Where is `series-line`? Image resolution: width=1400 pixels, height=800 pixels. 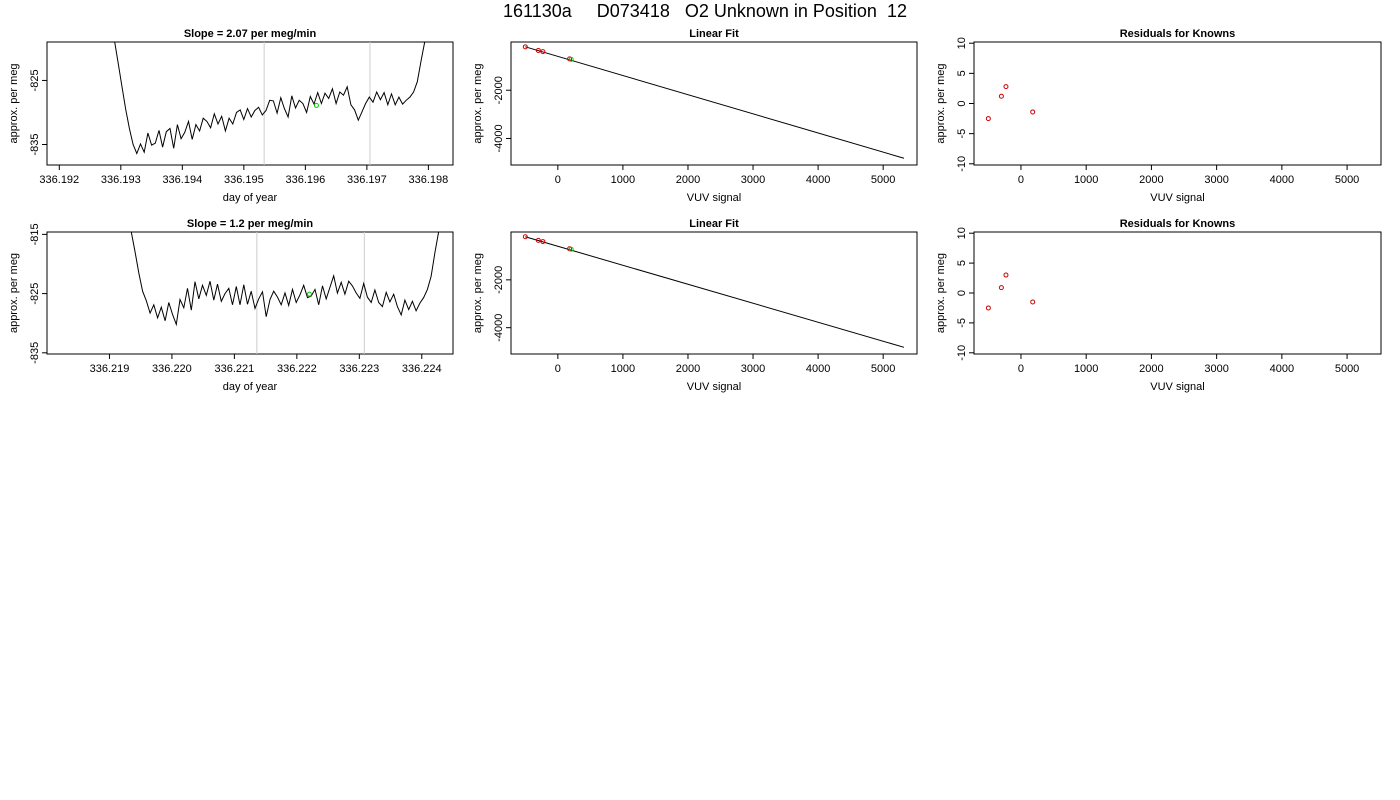 series-line is located at coordinates (285, 279).